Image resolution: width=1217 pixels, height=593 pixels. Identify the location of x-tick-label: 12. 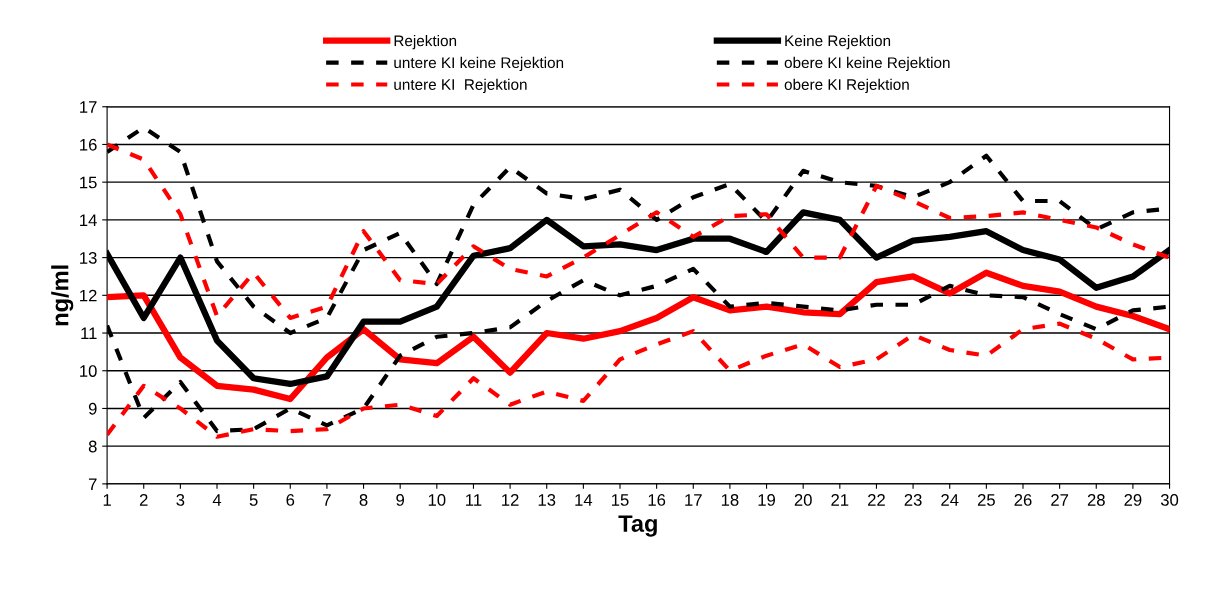
(510, 500).